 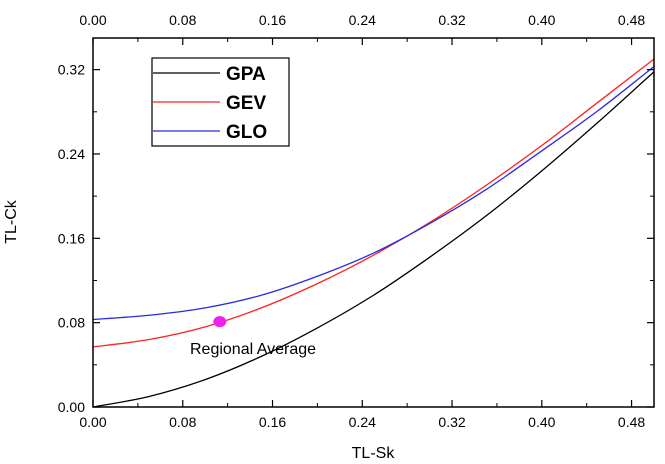 I want to click on y-tick-label: 0.08, so click(x=71, y=323).